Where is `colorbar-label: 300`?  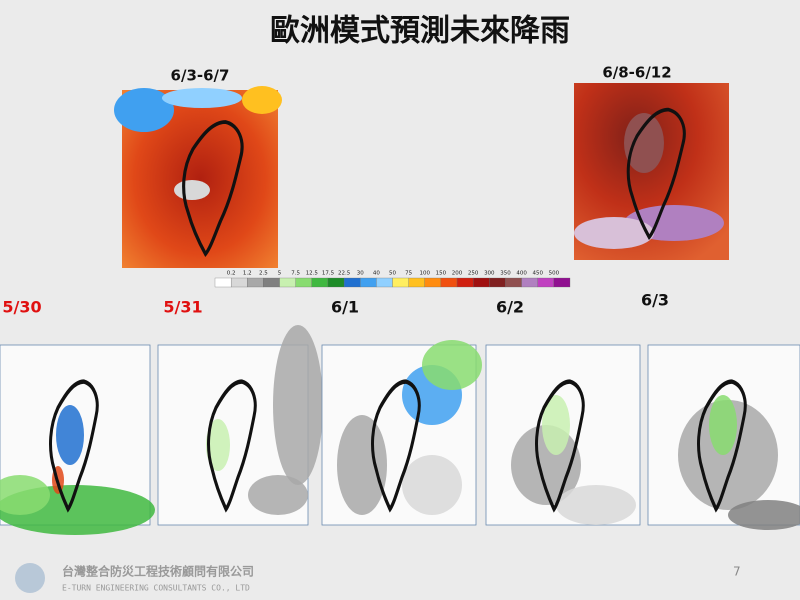
colorbar-label: 300 is located at coordinates (489, 274).